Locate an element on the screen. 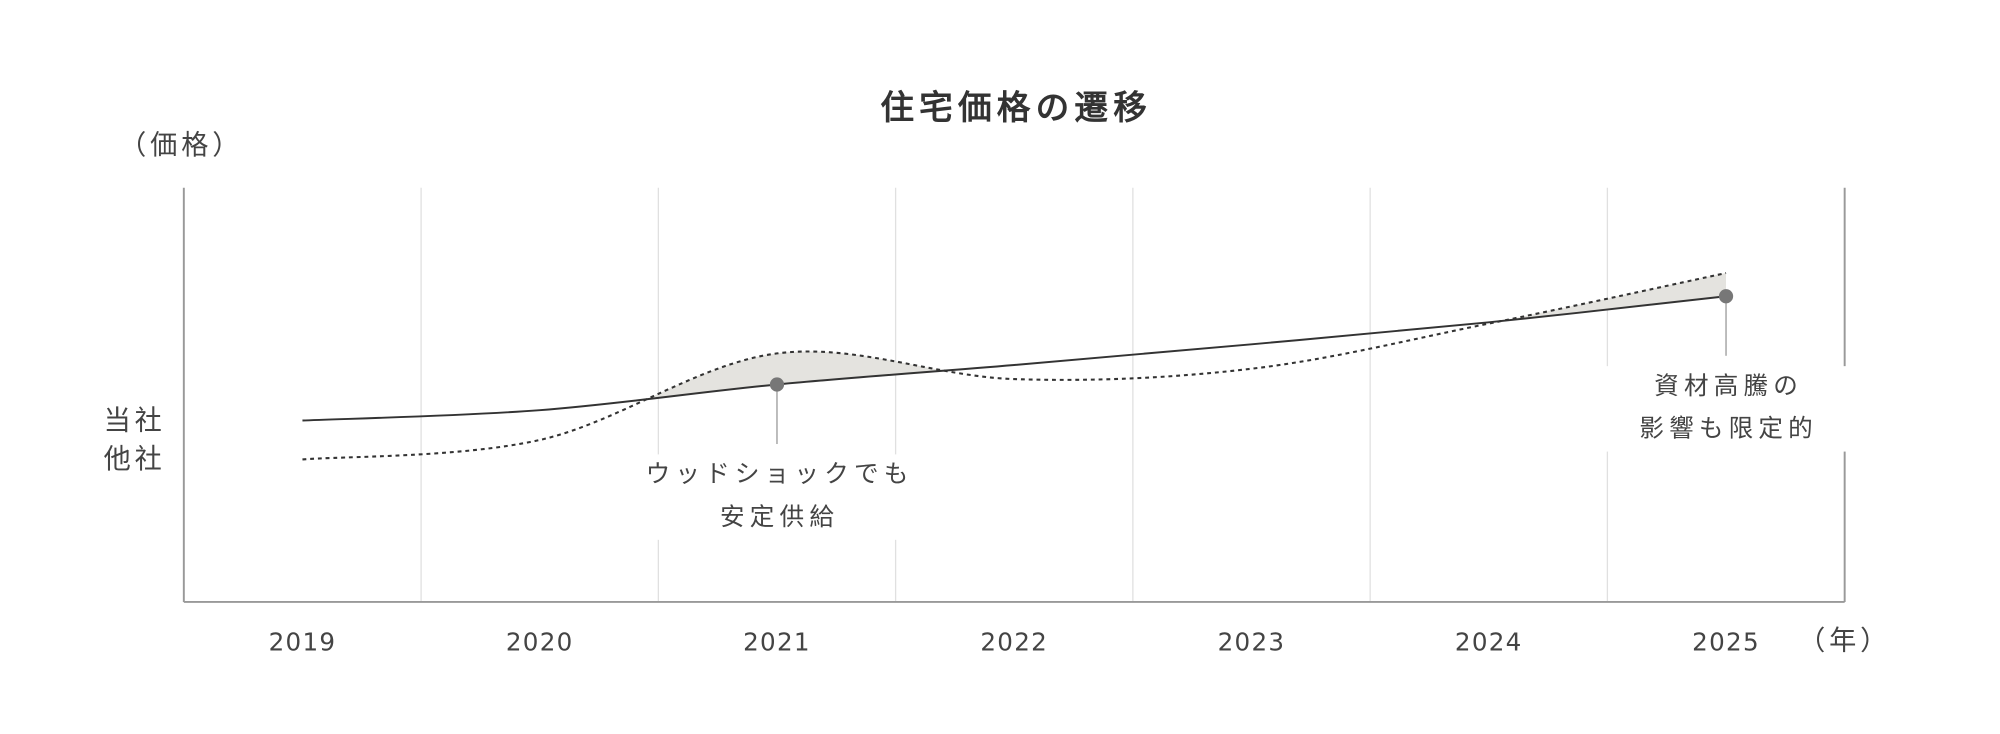 The image size is (2000, 734). y-axis-label: （価格） is located at coordinates (181, 145).